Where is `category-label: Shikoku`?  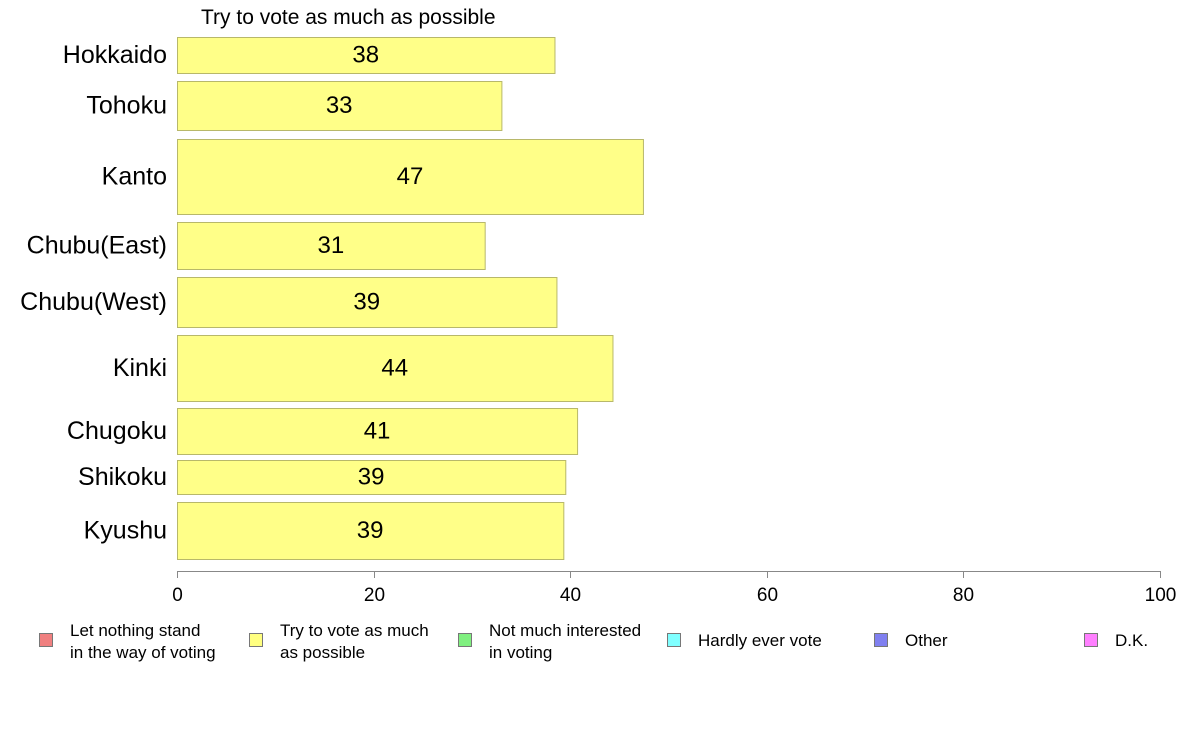 category-label: Shikoku is located at coordinates (122, 477).